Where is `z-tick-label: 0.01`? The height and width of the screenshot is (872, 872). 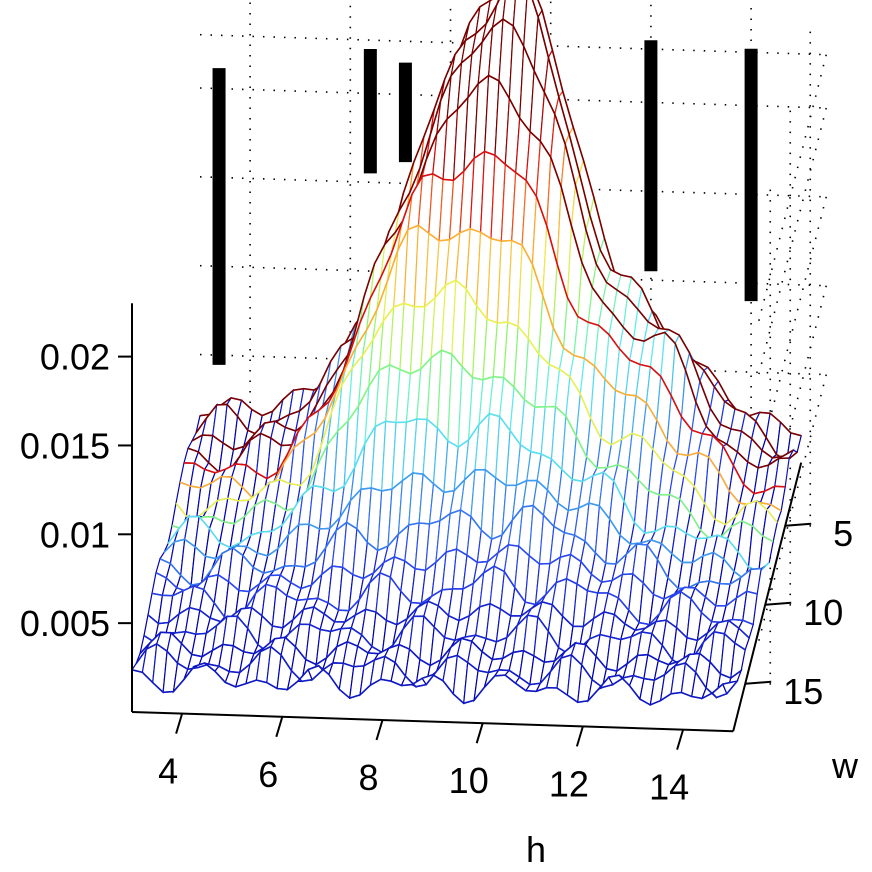
z-tick-label: 0.01 is located at coordinates (75, 534).